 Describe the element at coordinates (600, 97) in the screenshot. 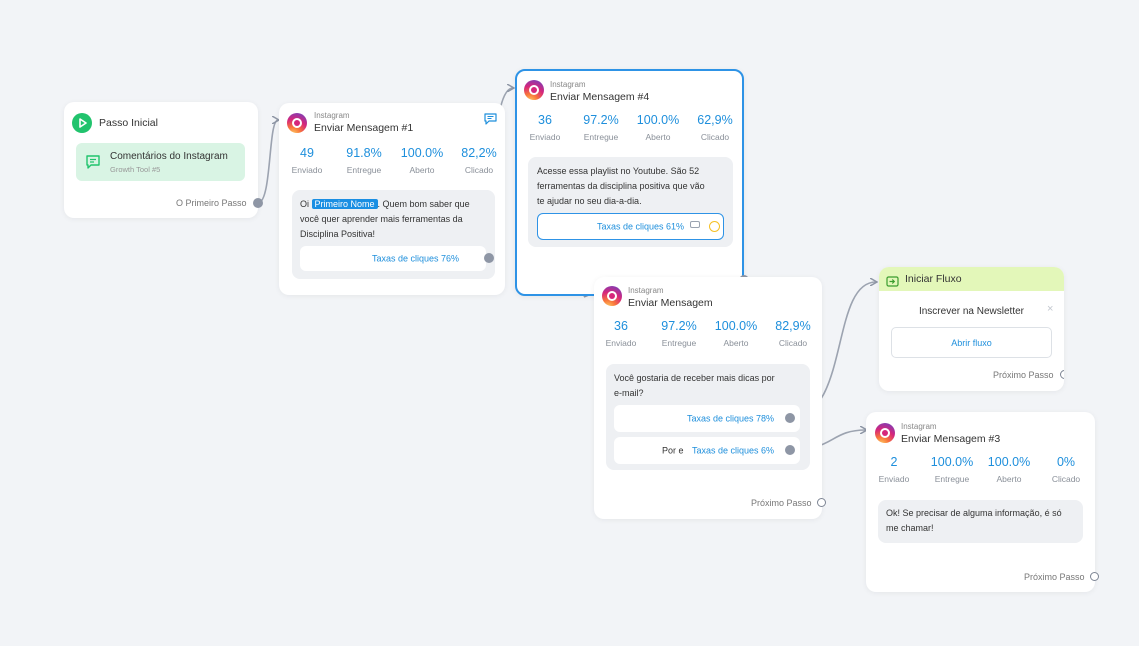

I see `node-title: Enviar Mensagem #4` at that location.